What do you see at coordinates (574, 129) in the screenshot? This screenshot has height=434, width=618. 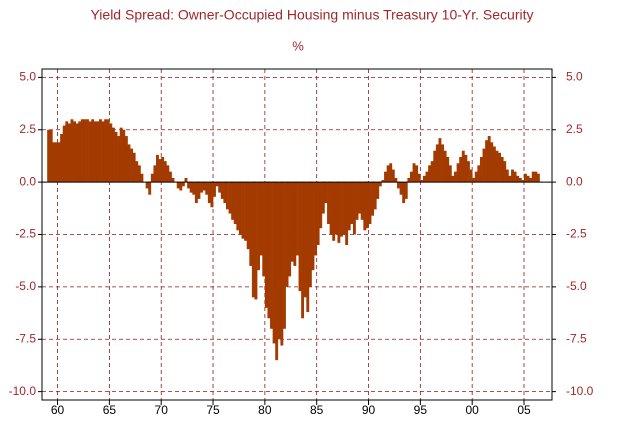 I see `y-tick-label: 2.5` at bounding box center [574, 129].